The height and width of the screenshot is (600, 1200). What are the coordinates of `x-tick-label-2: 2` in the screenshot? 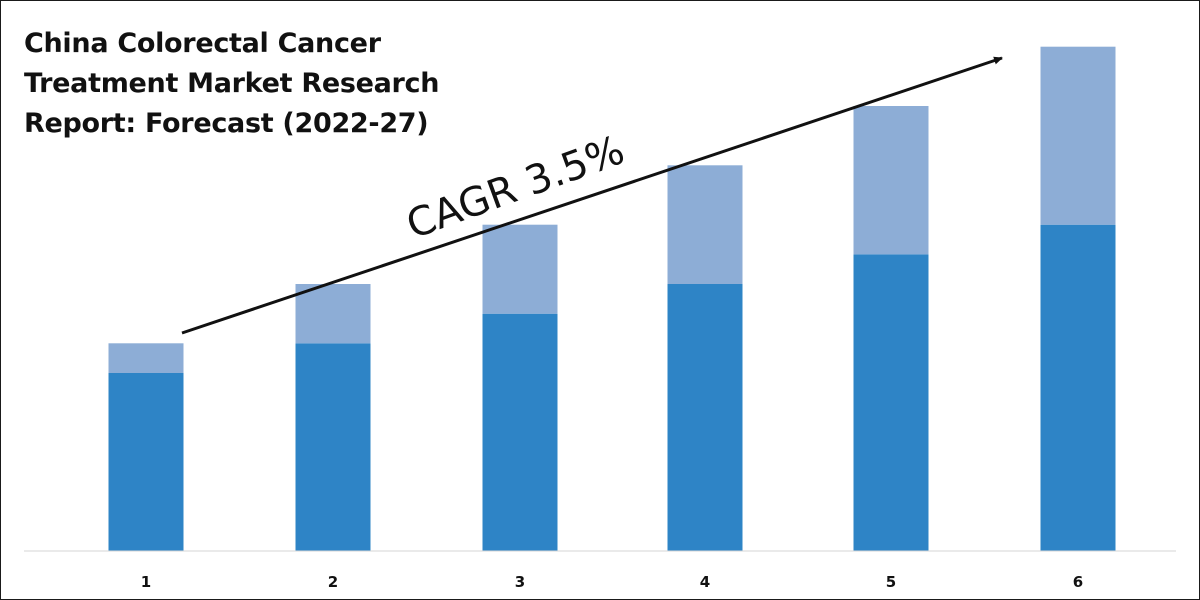 It's located at (333, 582).